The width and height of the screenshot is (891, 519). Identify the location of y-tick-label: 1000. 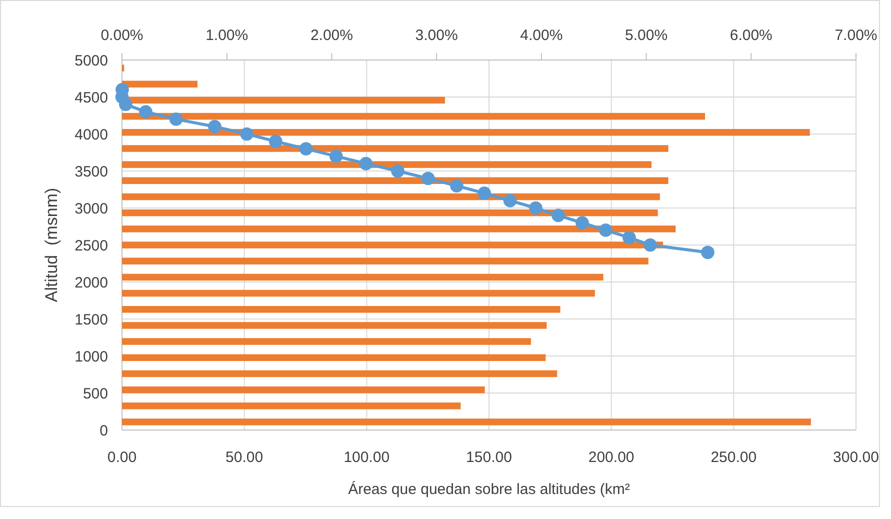
(91, 357).